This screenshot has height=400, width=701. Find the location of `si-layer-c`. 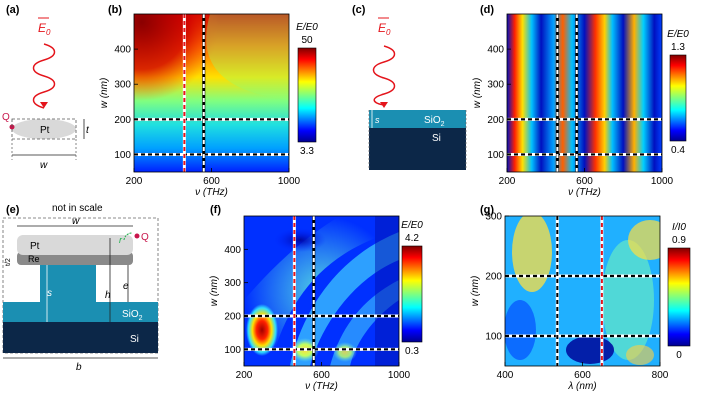

si-layer-c is located at coordinates (417, 149).